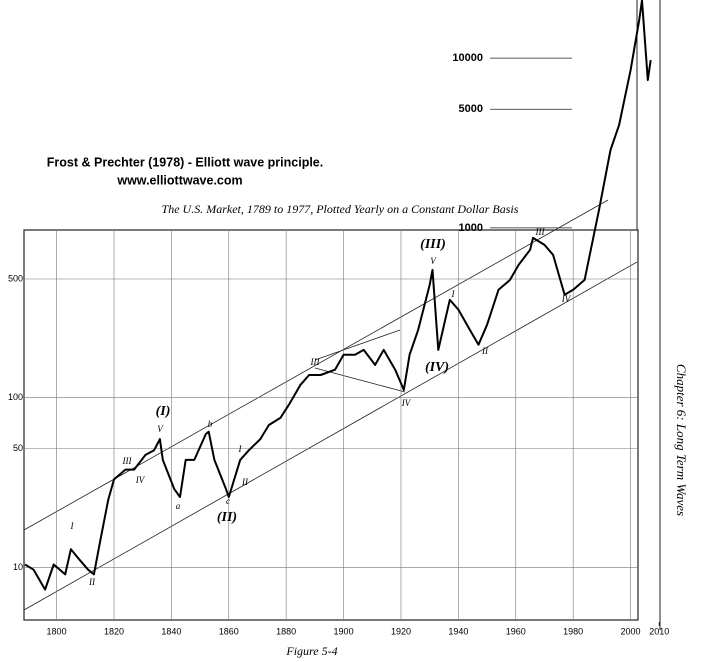 The width and height of the screenshot is (718, 662). I want to click on x-tick-label: 1820, so click(114, 631).